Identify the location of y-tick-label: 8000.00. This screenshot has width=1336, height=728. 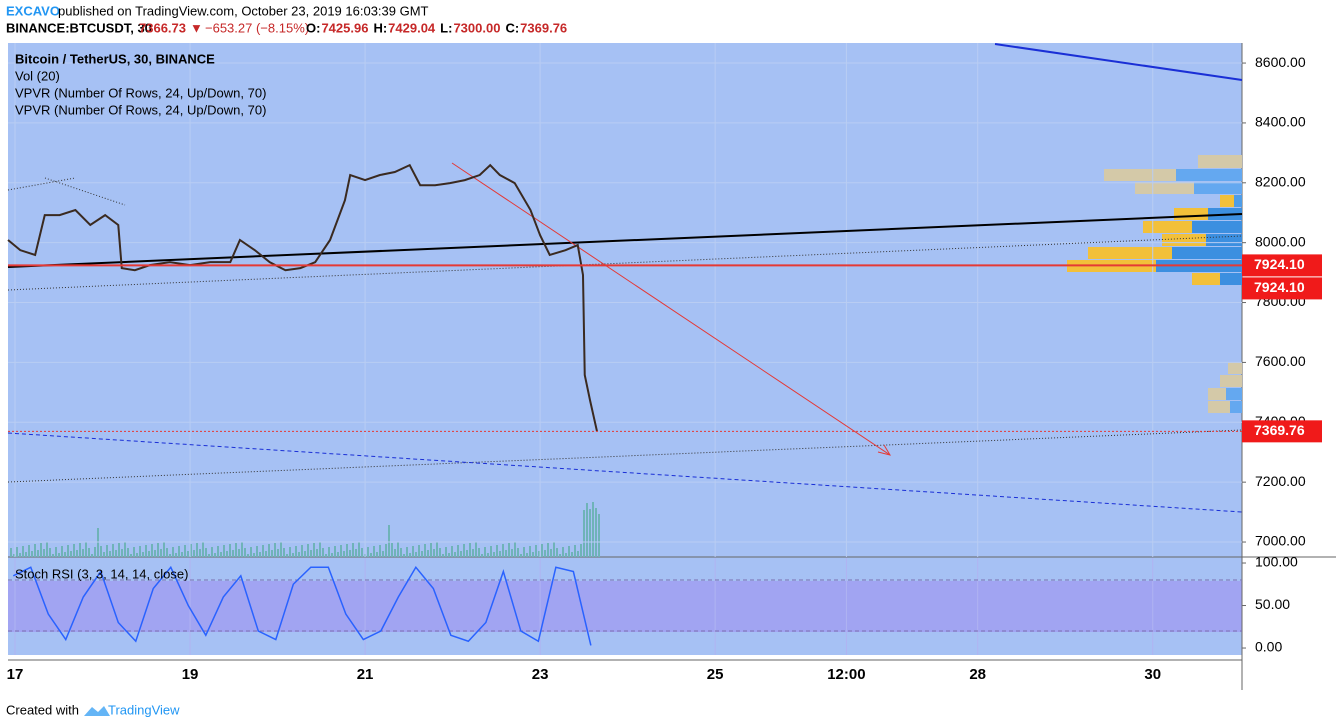
(1280, 241).